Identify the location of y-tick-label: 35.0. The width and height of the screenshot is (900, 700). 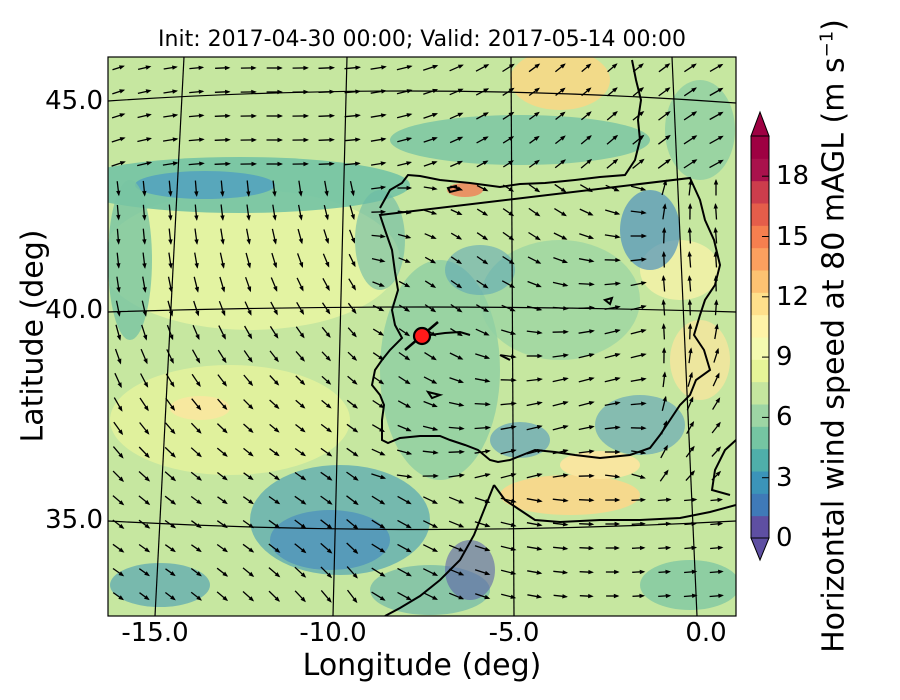
(74, 520).